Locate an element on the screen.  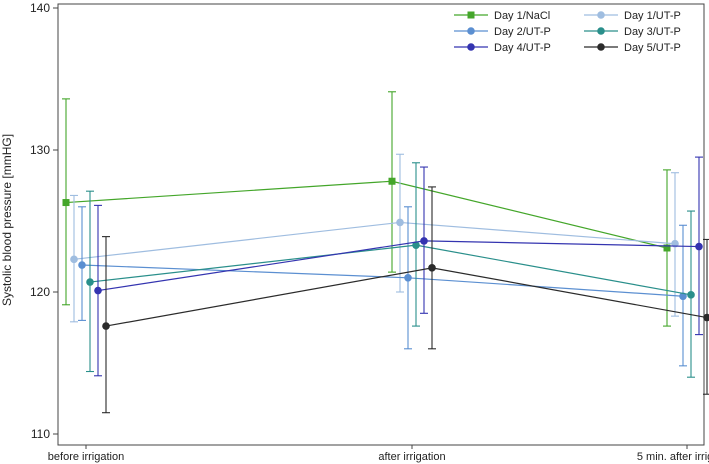
legend-label: Day 3/UT-P is located at coordinates (652, 32).